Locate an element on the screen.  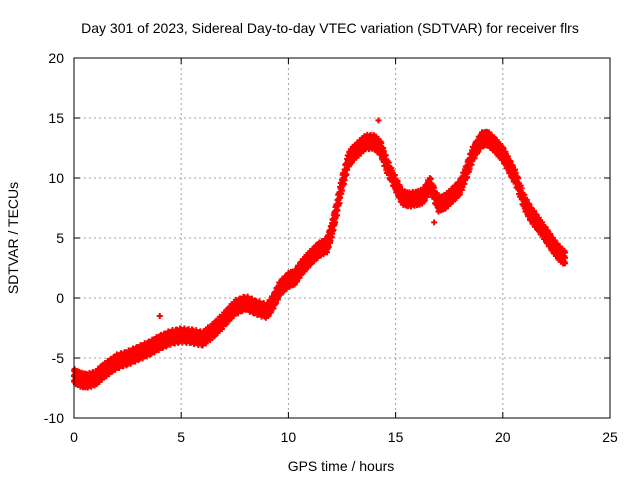
x-tick-label: 5 is located at coordinates (181, 437).